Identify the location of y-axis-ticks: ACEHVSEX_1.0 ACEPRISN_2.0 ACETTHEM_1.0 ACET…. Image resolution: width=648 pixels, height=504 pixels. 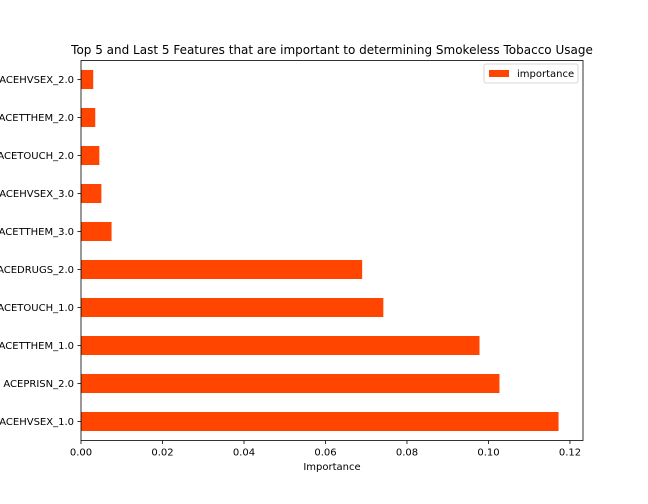
(40, 251).